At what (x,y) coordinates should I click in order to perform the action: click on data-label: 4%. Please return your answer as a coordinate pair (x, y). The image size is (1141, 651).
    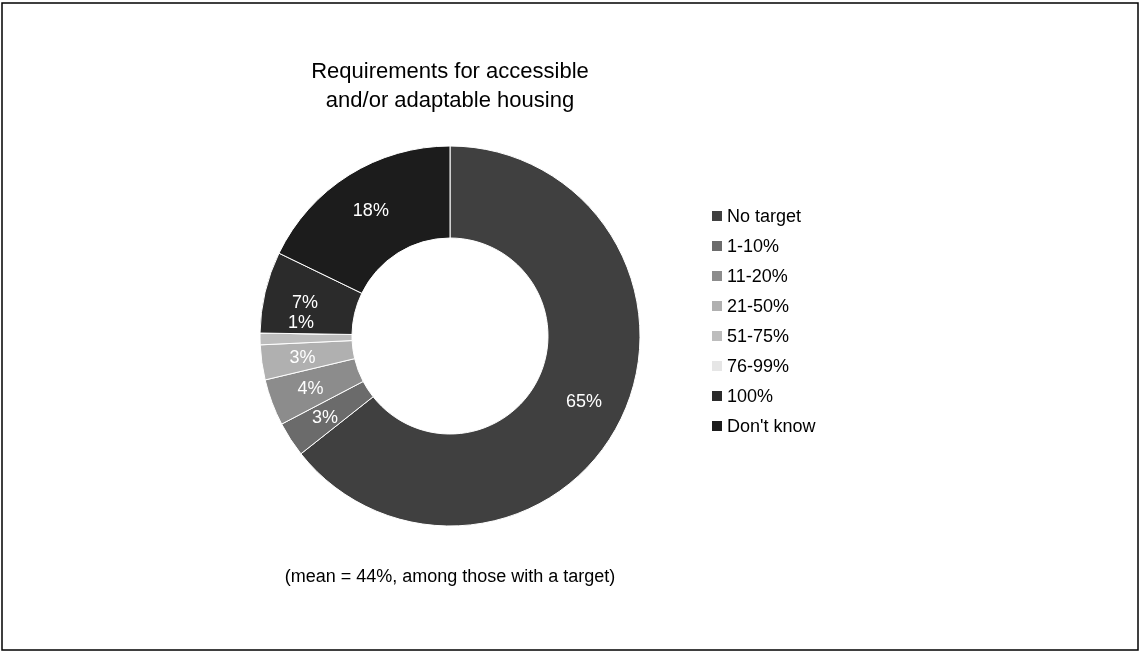
    Looking at the image, I should click on (310, 388).